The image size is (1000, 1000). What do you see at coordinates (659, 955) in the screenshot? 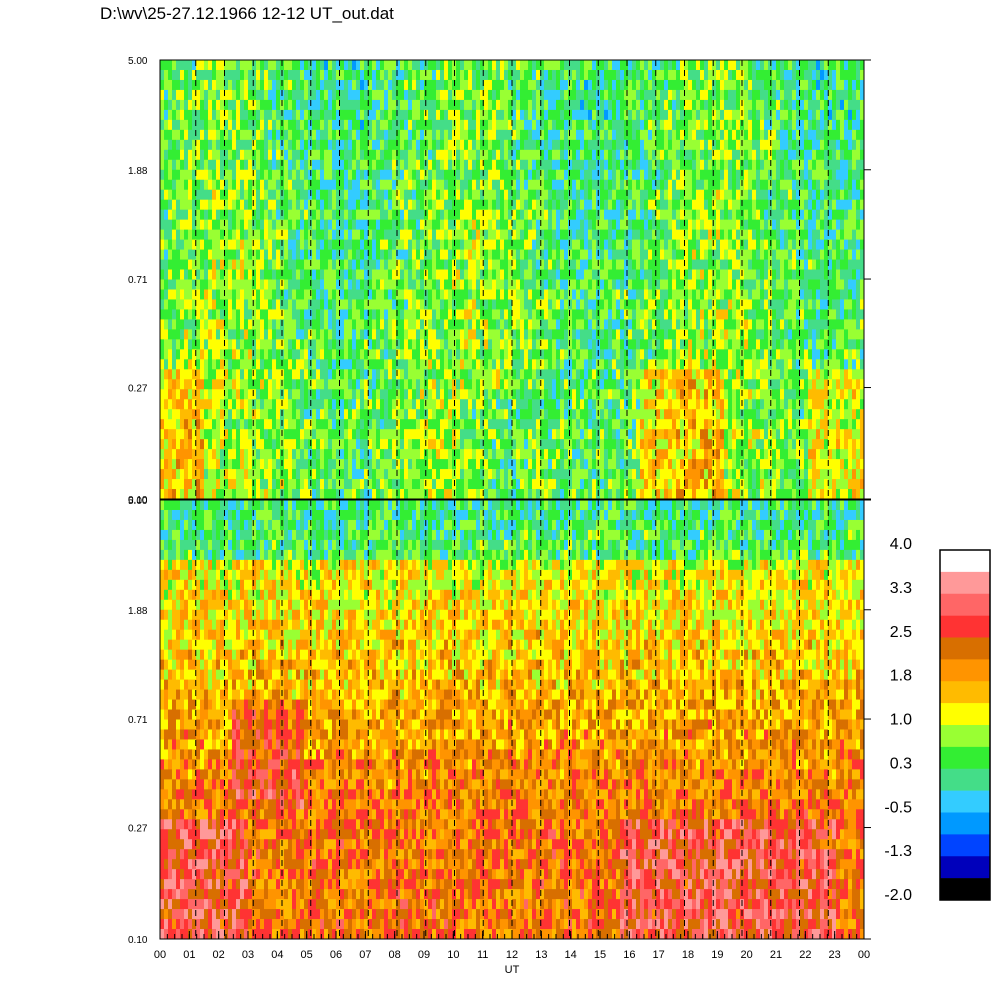
I see `x-tick-label: 17` at bounding box center [659, 955].